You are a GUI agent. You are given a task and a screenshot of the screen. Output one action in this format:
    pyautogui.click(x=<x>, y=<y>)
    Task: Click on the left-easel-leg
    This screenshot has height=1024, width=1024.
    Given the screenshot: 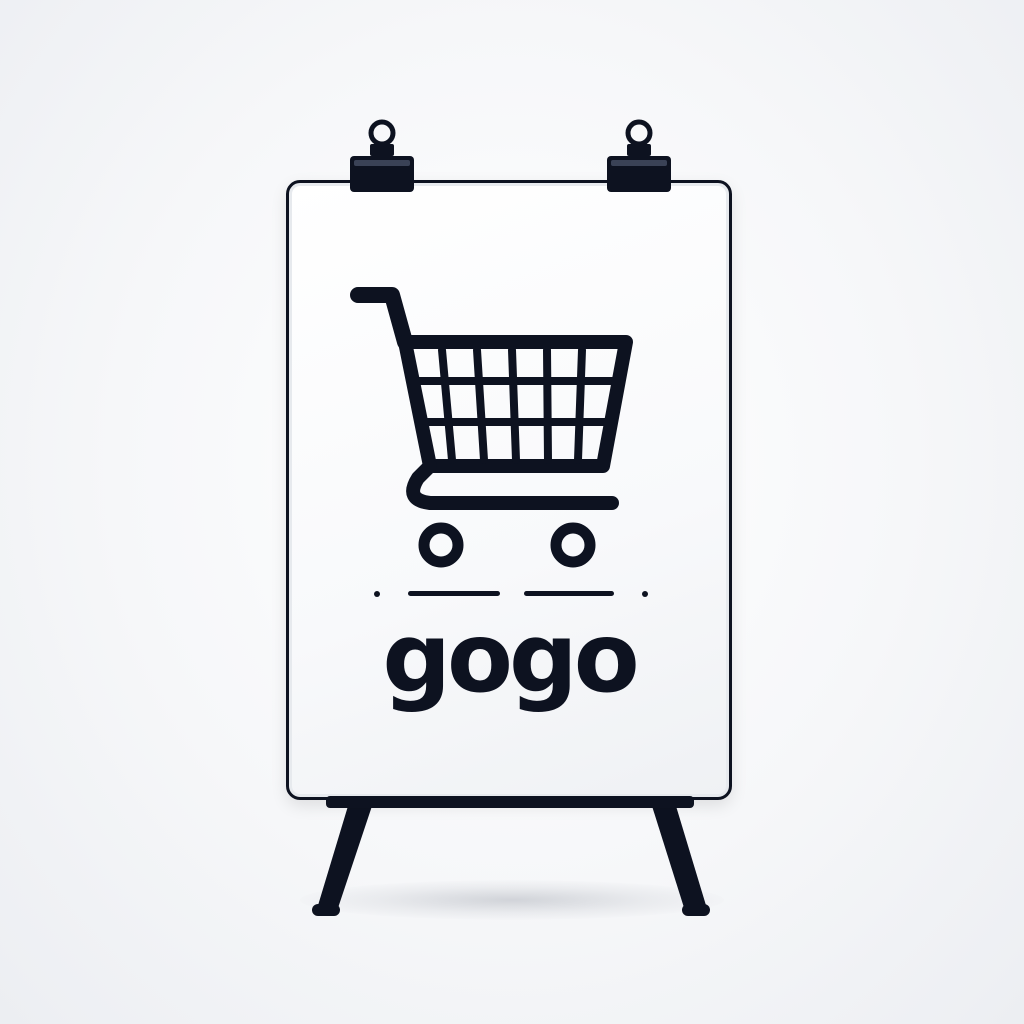 What is the action you would take?
    pyautogui.click(x=344, y=860)
    